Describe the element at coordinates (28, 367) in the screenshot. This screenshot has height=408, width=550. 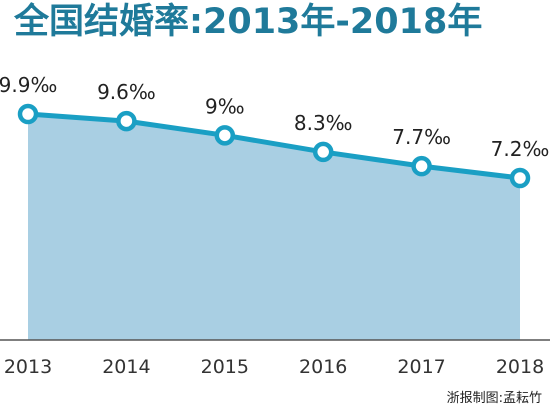
I see `x-tick-label-2013: 2013` at that location.